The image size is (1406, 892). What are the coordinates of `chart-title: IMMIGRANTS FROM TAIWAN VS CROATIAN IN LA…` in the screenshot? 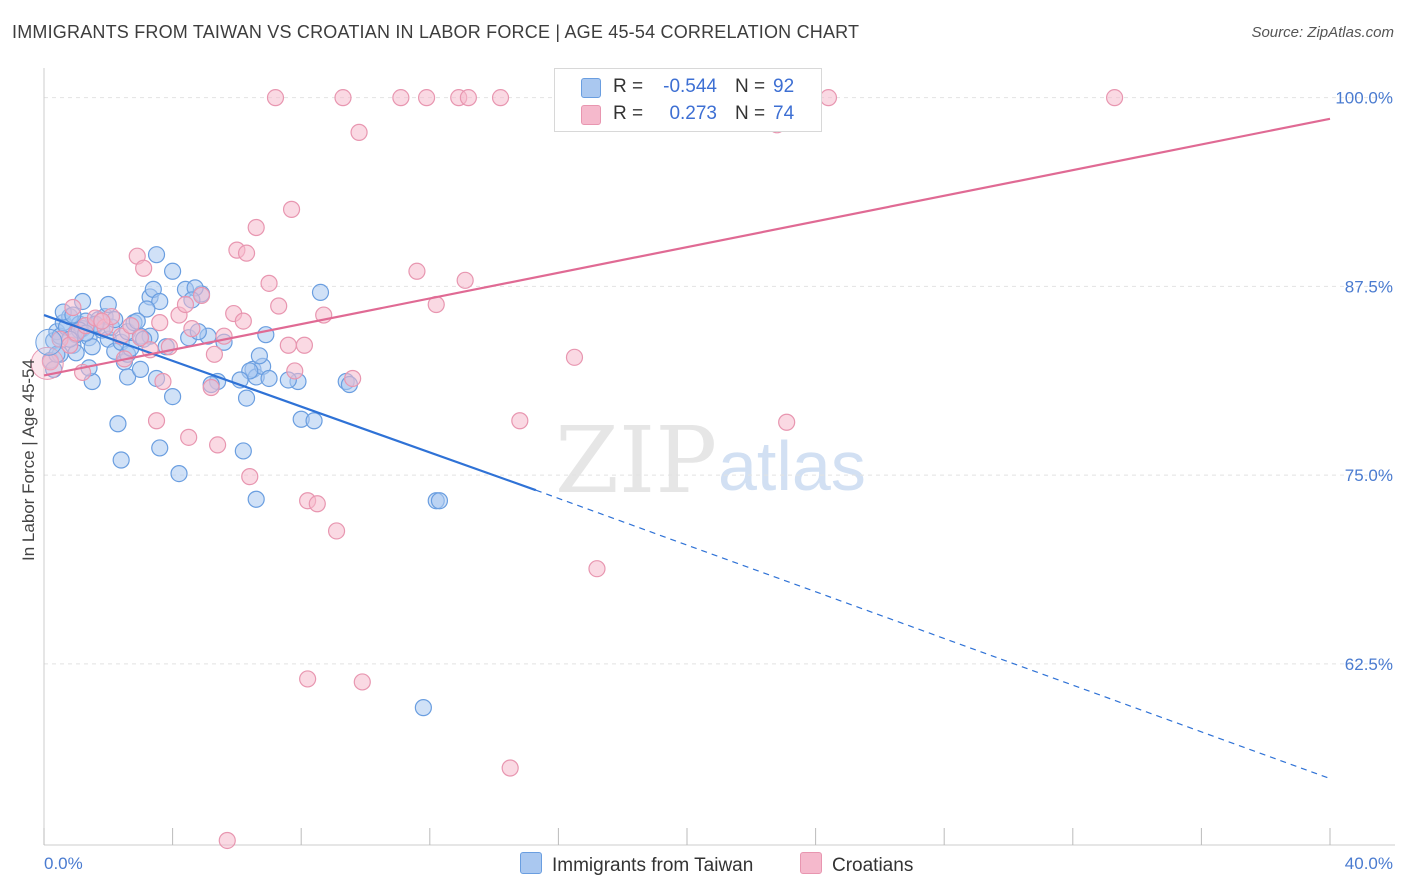 It's located at (436, 32).